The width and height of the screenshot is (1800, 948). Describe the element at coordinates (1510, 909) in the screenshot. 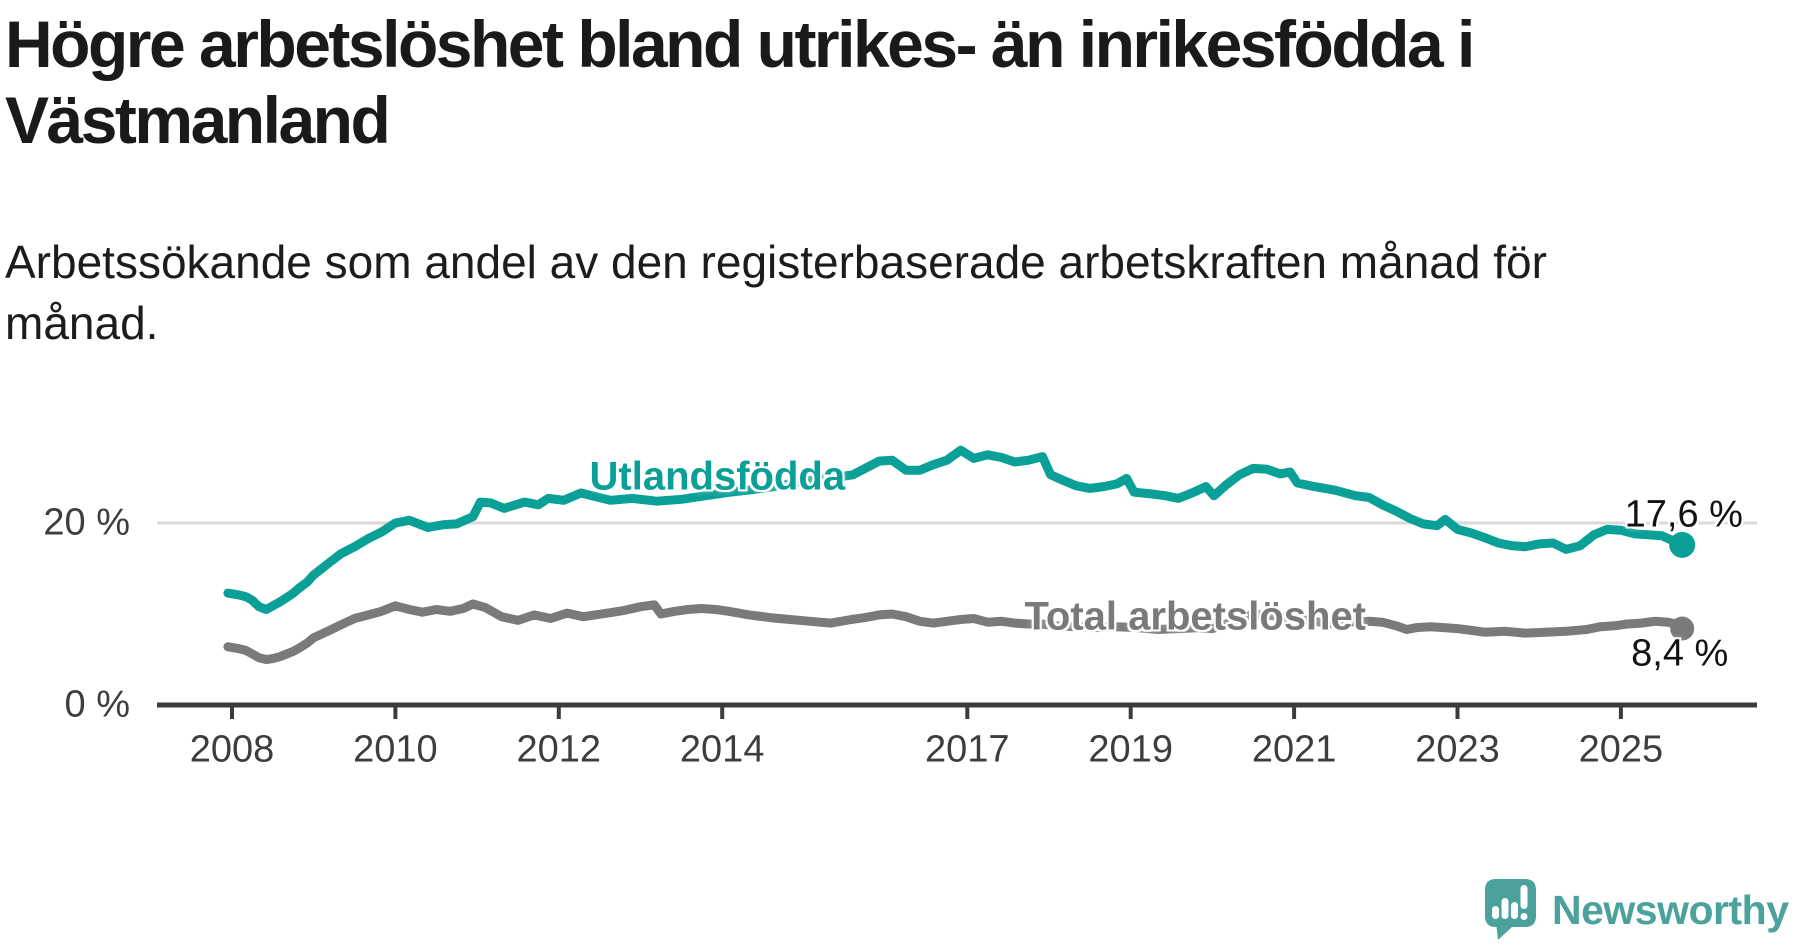

I see `newsworthy-logo-icon` at that location.